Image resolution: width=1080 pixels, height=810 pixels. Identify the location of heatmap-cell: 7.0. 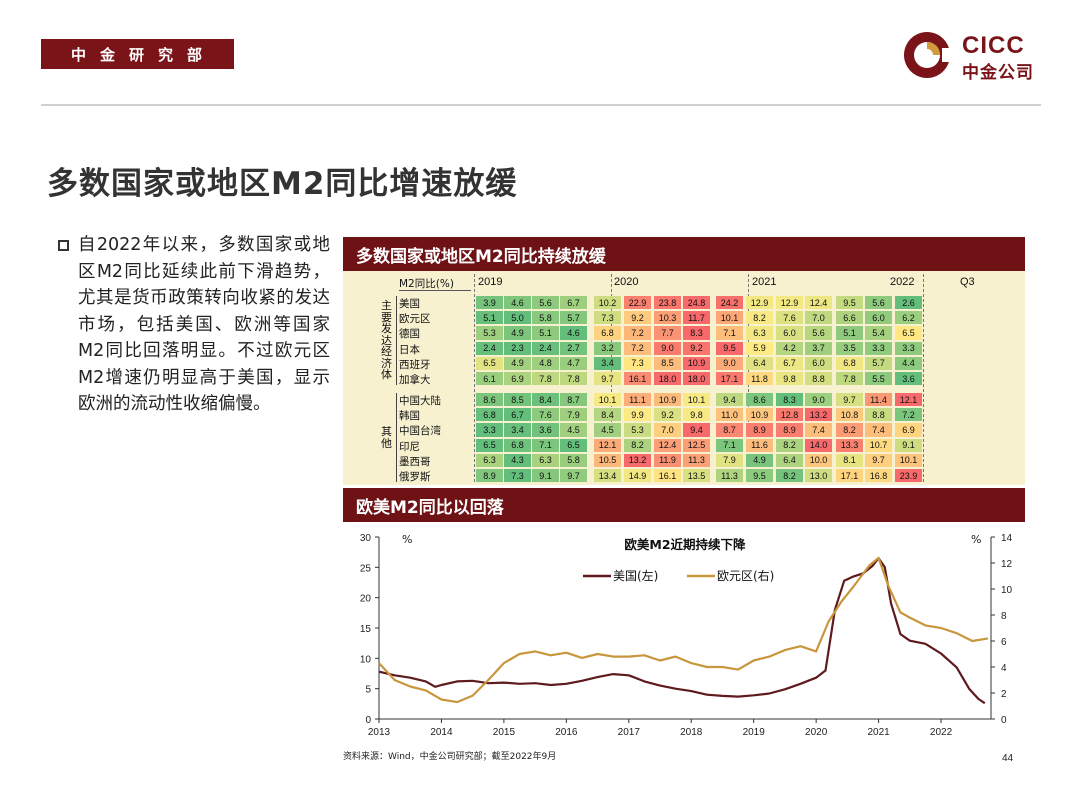
(818, 318).